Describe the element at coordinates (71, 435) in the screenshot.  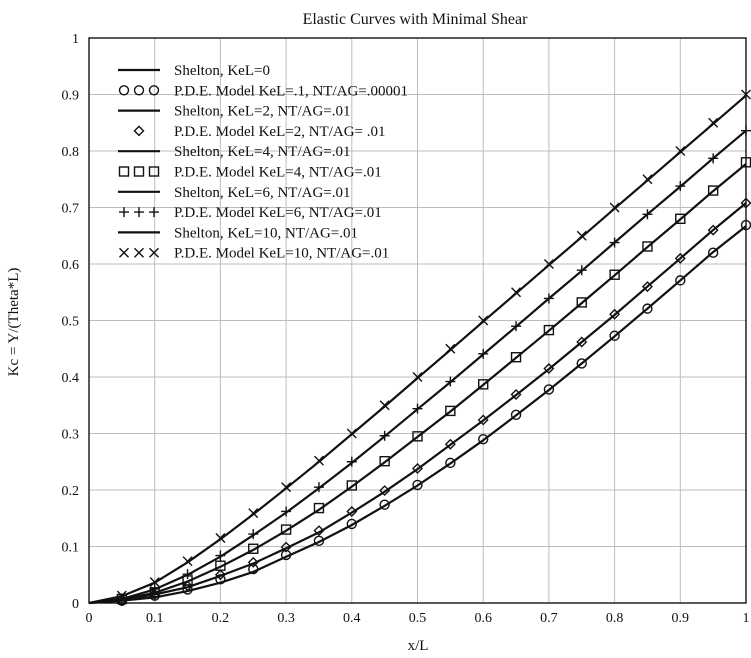
I see `y-tick-label: 0.3` at that location.